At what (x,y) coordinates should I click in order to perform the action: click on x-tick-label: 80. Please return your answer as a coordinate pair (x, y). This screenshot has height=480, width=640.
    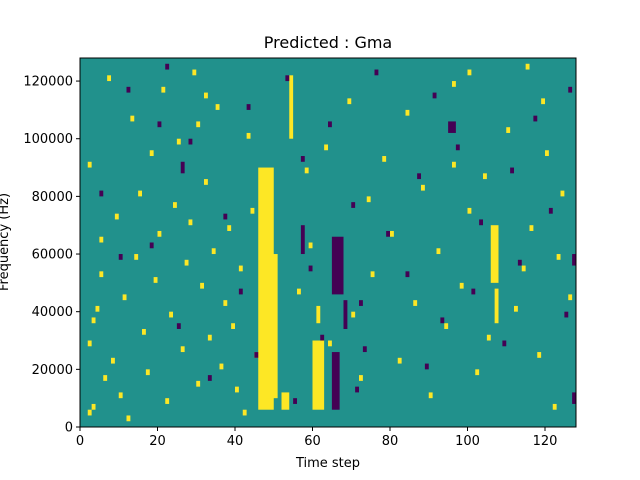
    Looking at the image, I should click on (390, 441).